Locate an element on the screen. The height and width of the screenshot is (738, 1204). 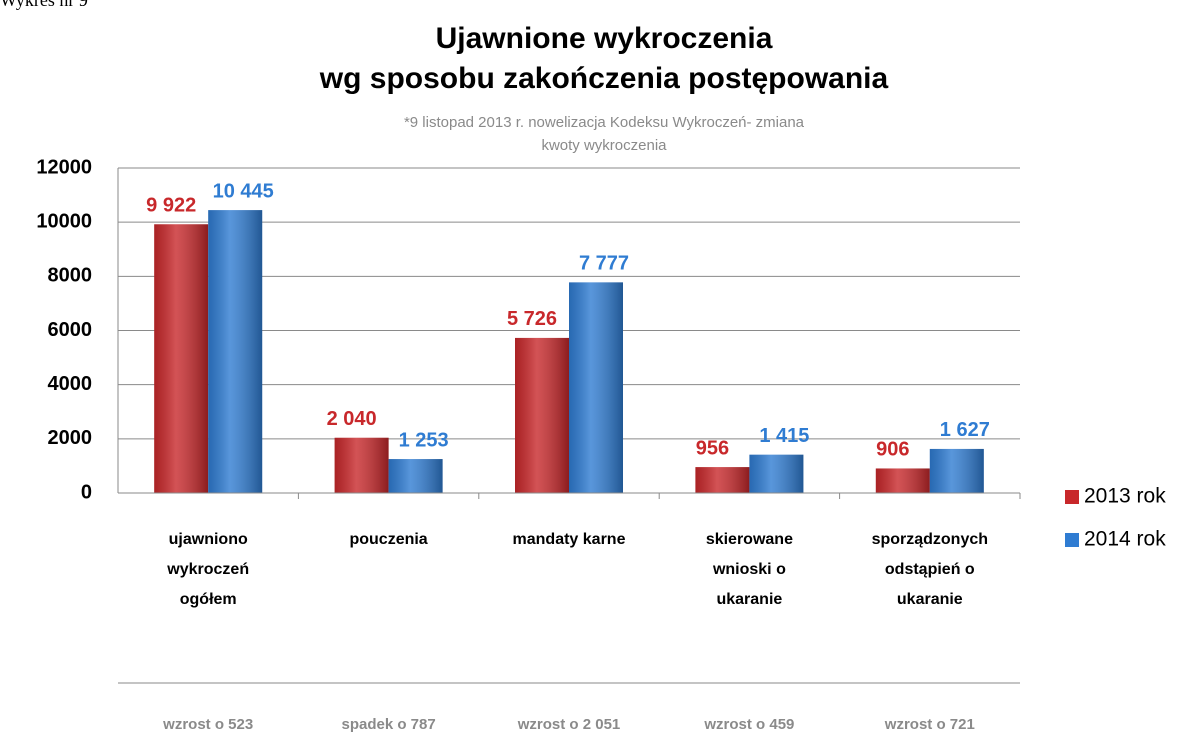
x-tick-label: pouczenia is located at coordinates (388, 539).